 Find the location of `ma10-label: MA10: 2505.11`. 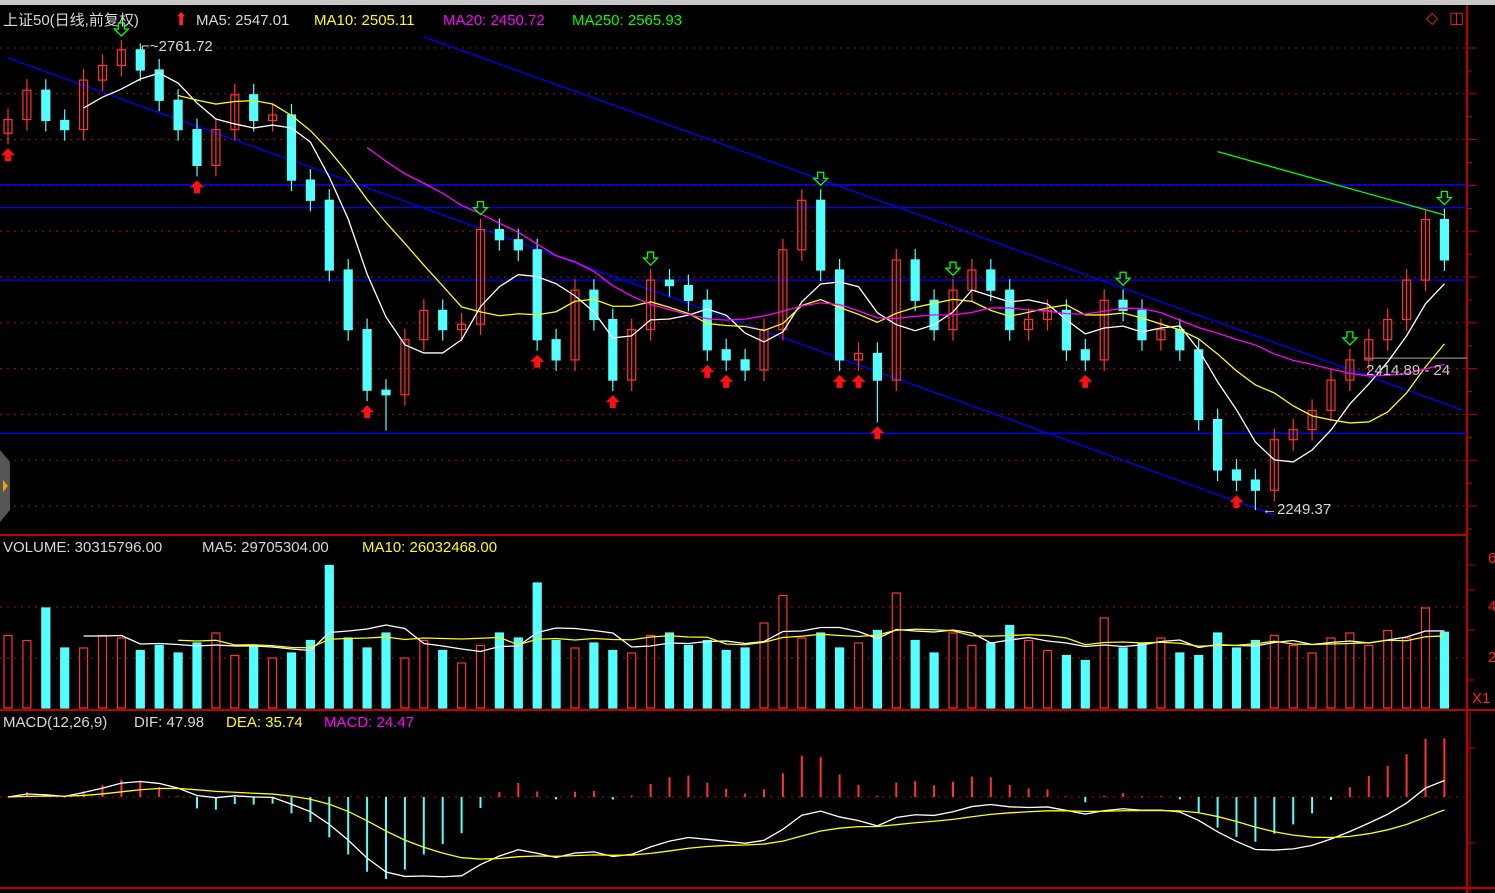

ma10-label: MA10: 2505.11 is located at coordinates (364, 20).